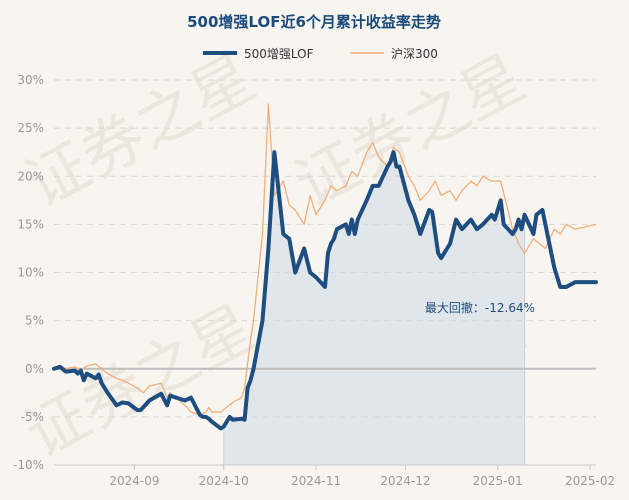  I want to click on y-tick-label: 10%, so click(30, 273).